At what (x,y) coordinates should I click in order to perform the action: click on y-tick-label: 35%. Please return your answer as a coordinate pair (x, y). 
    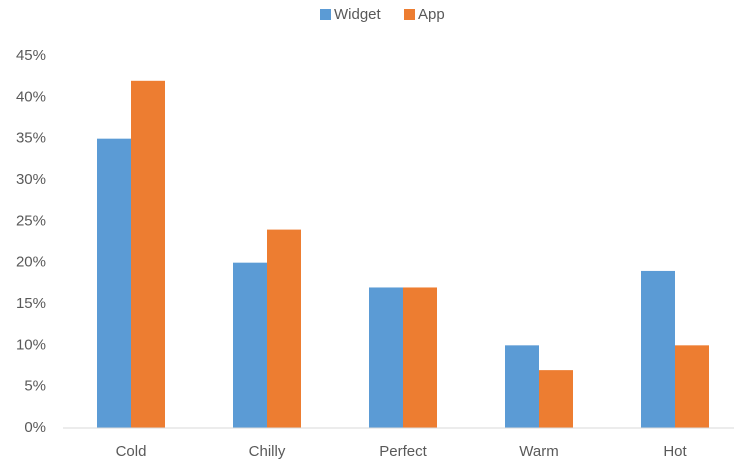
    Looking at the image, I should click on (31, 138).